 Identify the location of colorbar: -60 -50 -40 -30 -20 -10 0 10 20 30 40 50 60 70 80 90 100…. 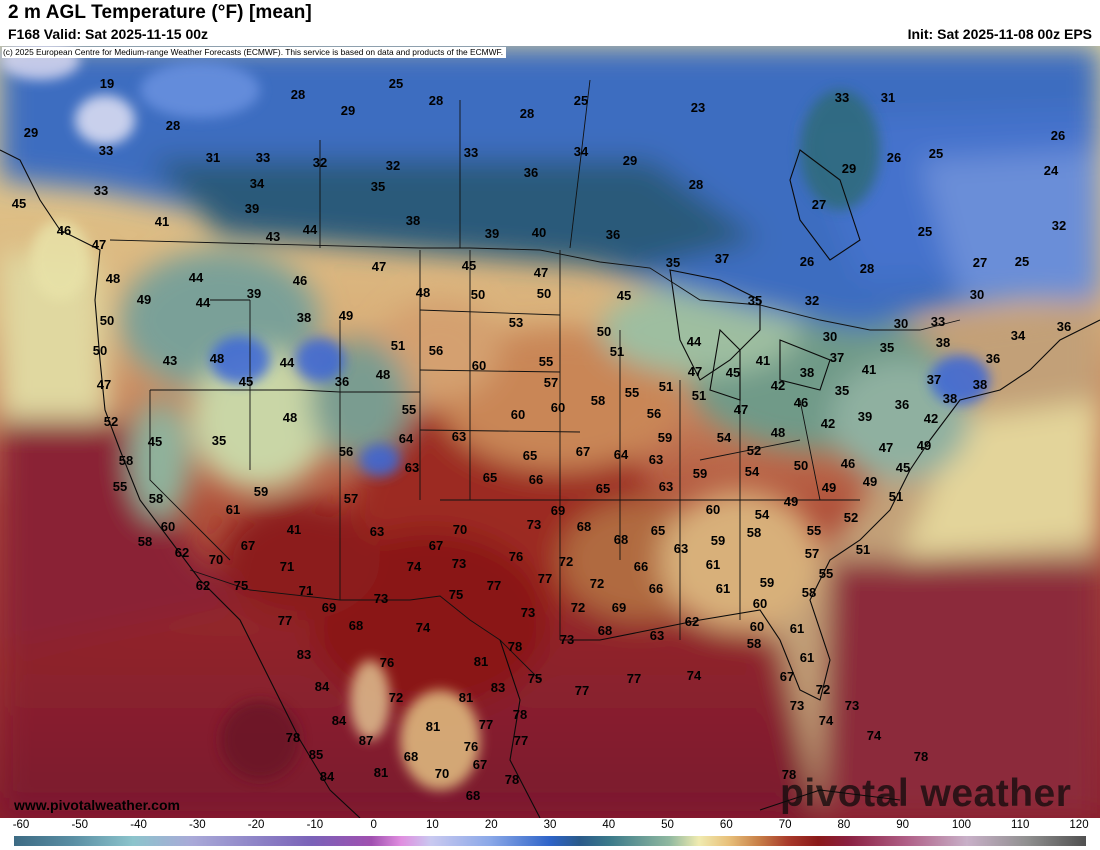
(550, 834).